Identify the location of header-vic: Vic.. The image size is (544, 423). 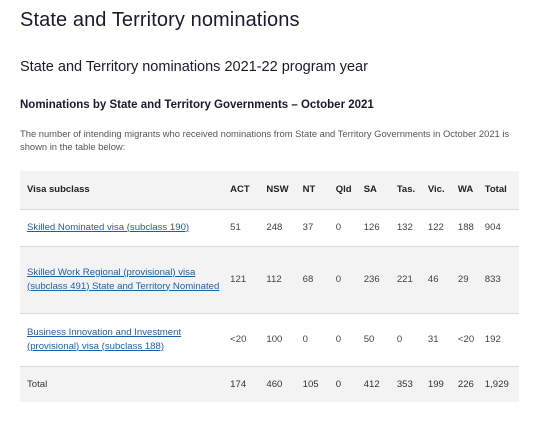
(436, 190).